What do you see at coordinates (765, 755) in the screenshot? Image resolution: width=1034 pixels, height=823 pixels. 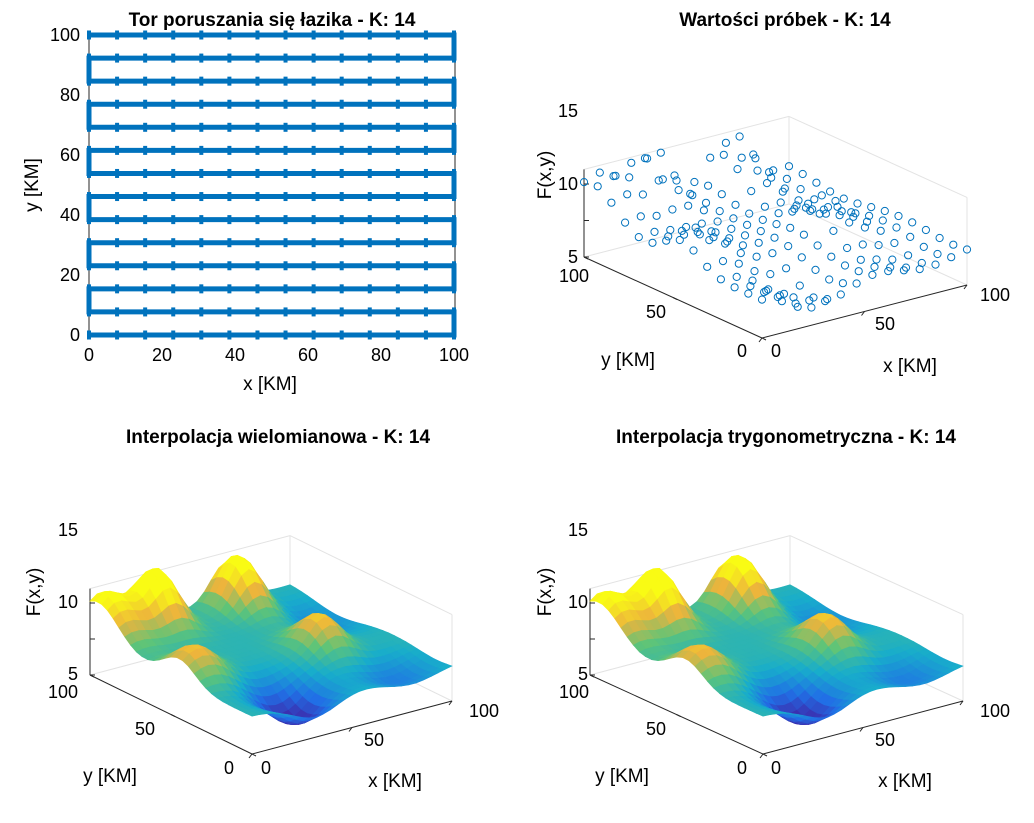 I see `y-tick-mark` at bounding box center [765, 755].